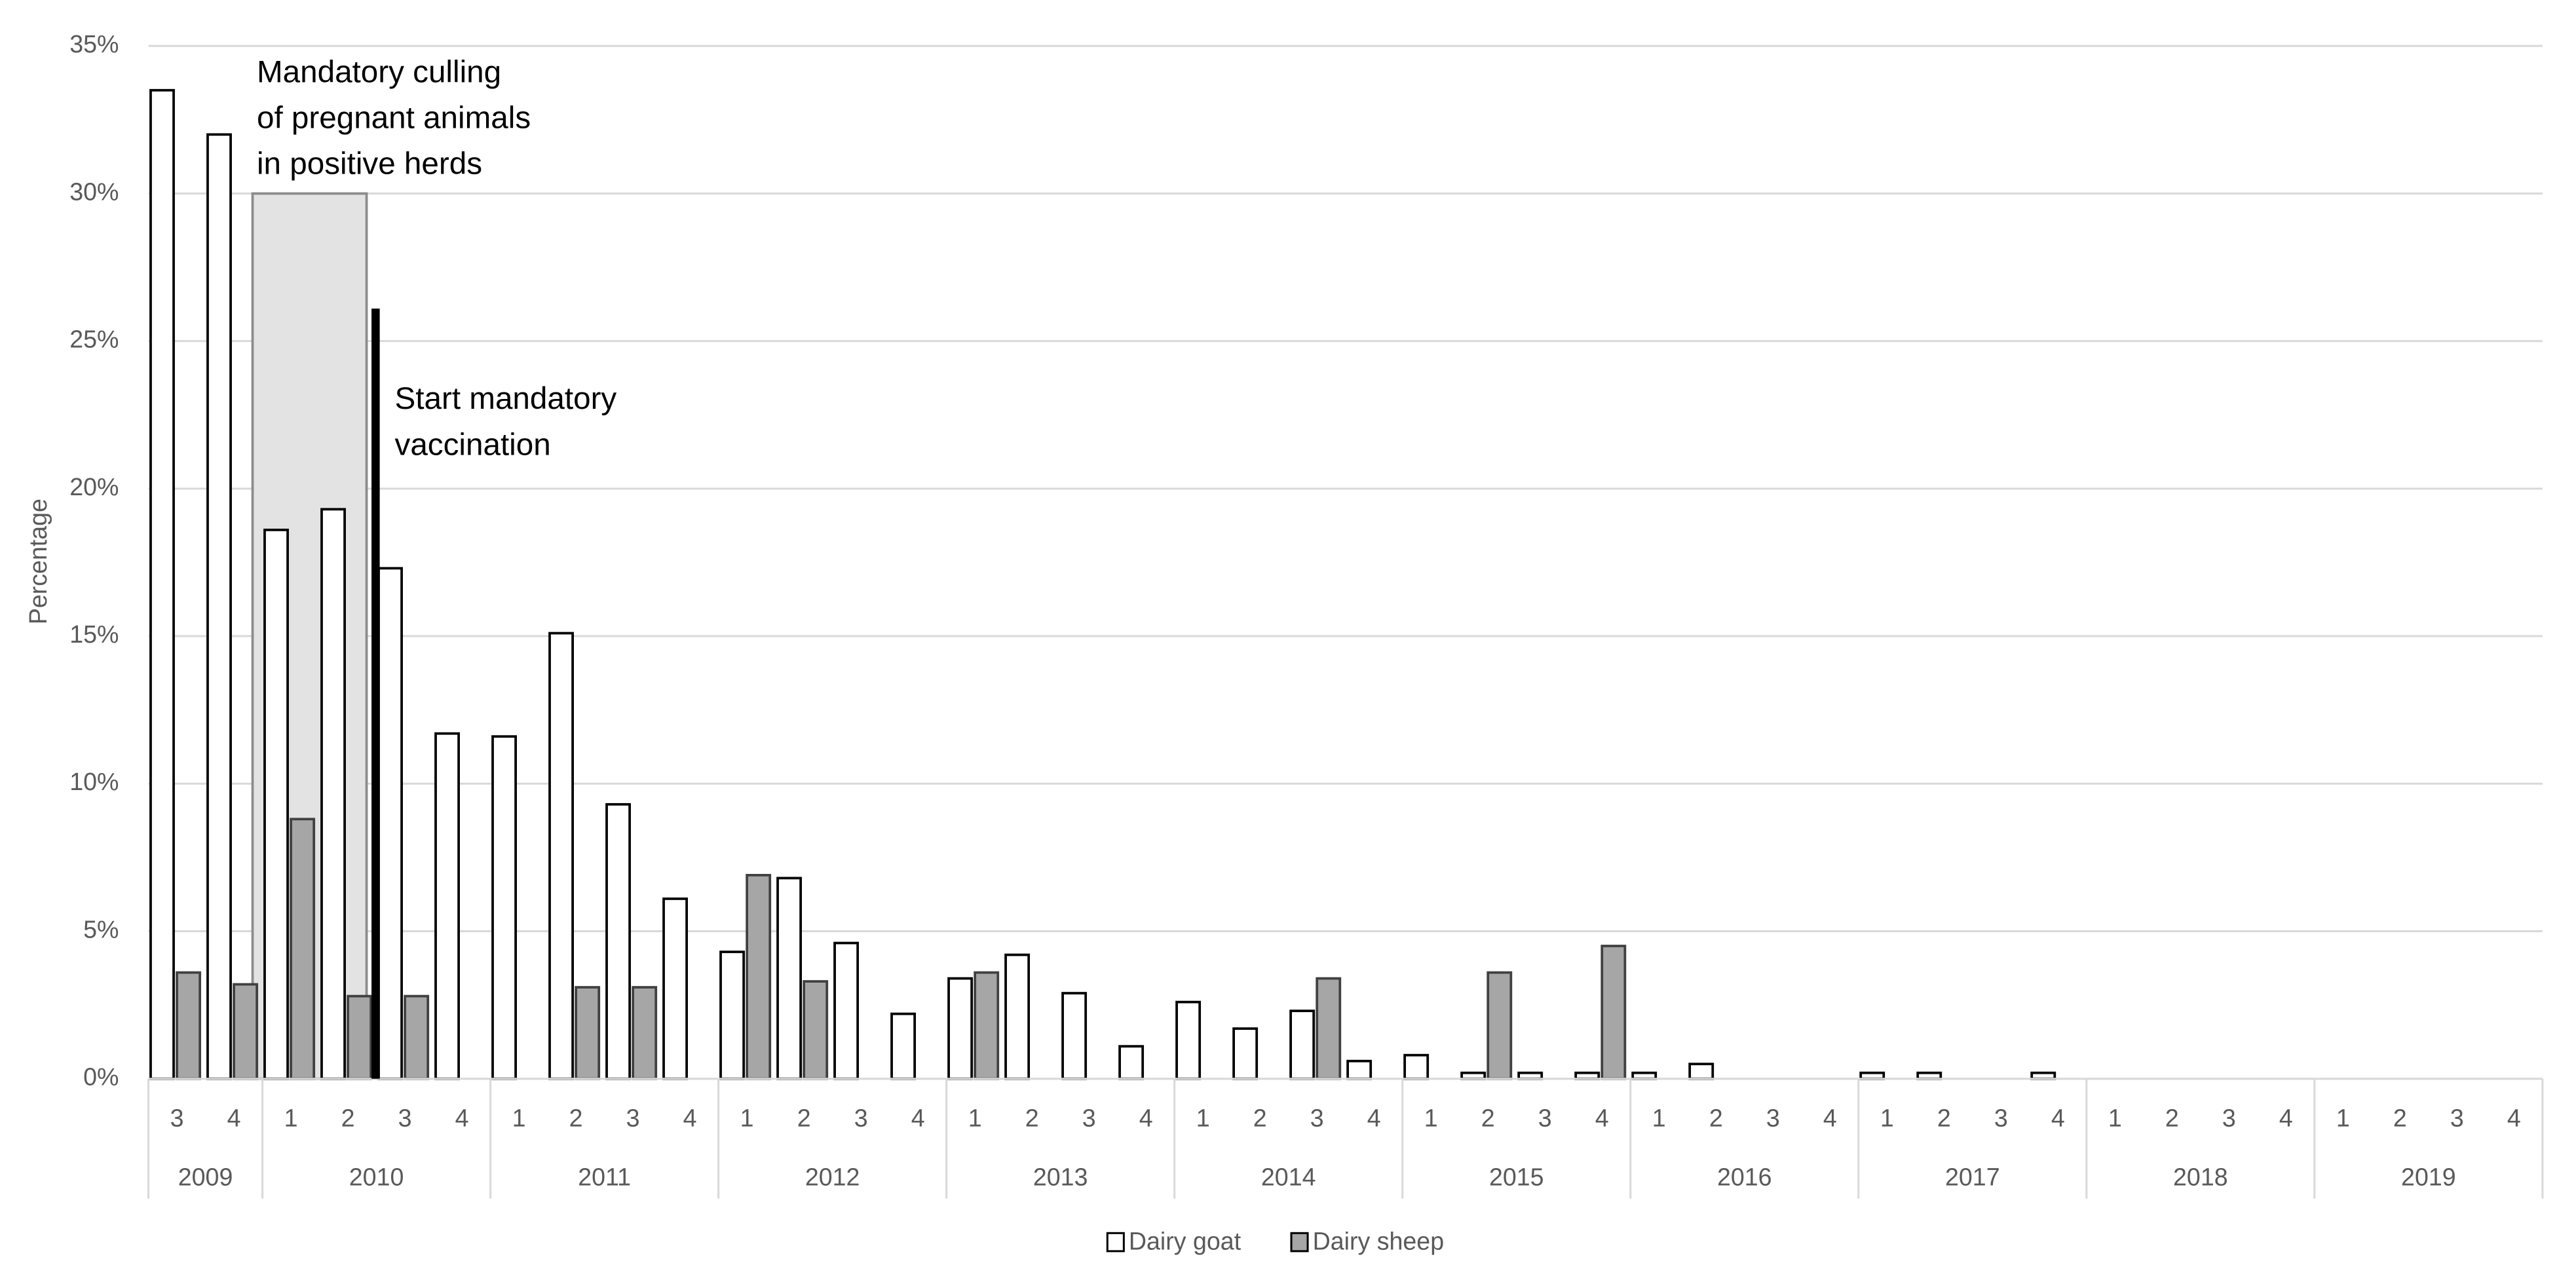 This screenshot has width=2576, height=1284. I want to click on y-tick-label: 35%, so click(94, 44).